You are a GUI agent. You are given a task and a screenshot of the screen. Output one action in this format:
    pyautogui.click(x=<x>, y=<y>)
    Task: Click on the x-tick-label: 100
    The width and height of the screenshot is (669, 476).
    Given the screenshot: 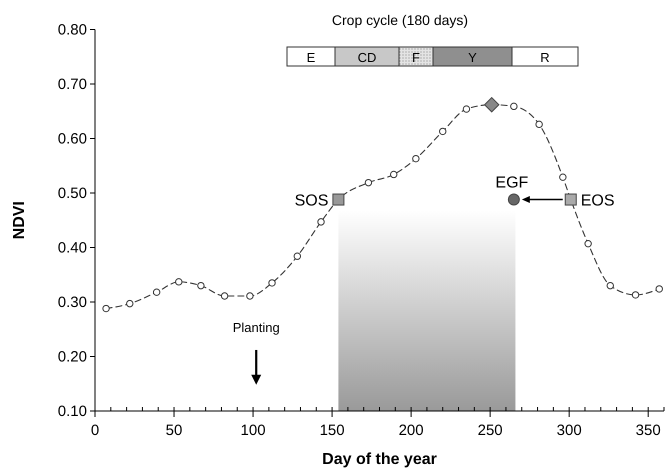 What is the action you would take?
    pyautogui.click(x=253, y=430)
    